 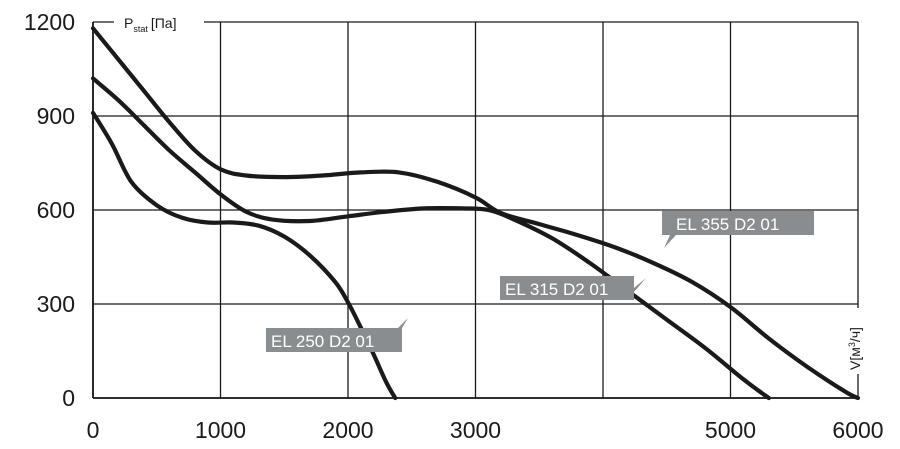 What do you see at coordinates (49, 22) in the screenshot?
I see `y-tick-label-1200: 1200` at bounding box center [49, 22].